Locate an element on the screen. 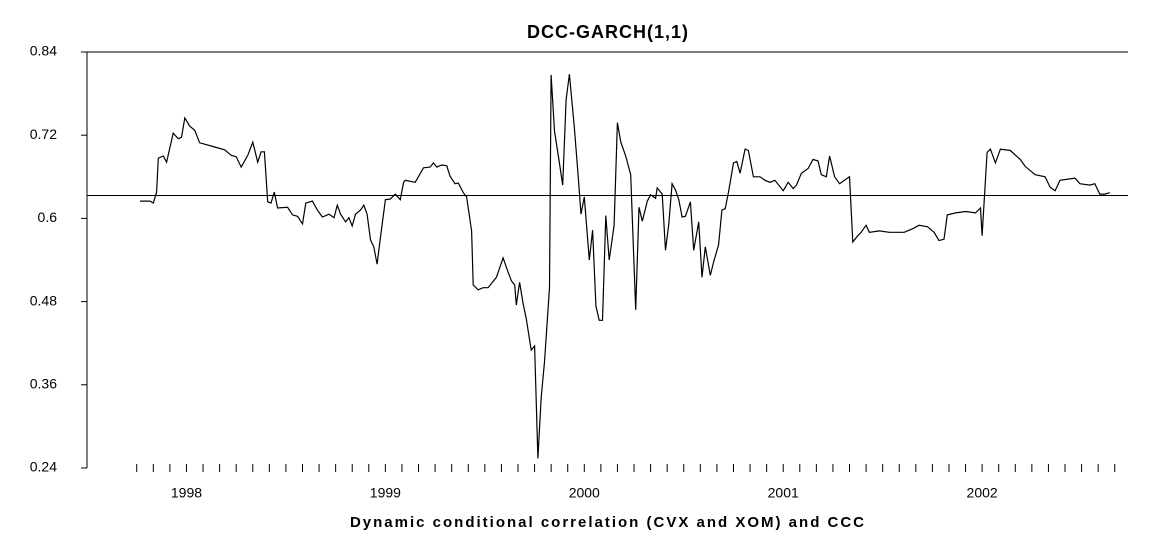 Image resolution: width=1159 pixels, height=540 pixels. x-tick-label: 1999 is located at coordinates (385, 493).